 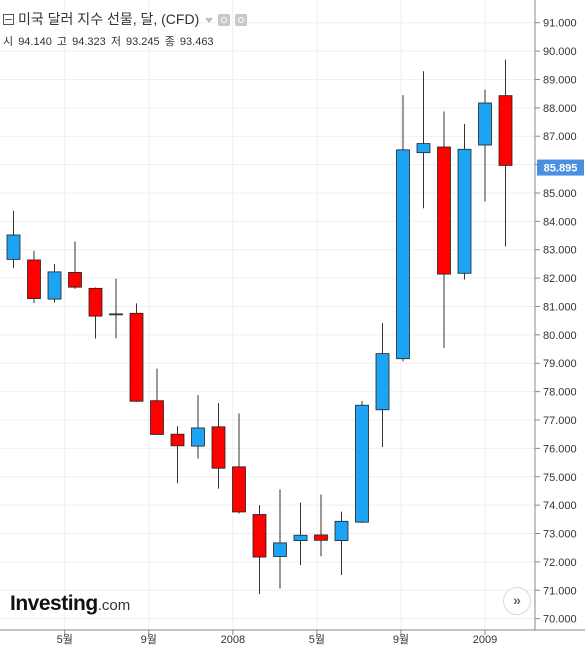 I want to click on y-tick-label: 78.000, so click(x=560, y=393).